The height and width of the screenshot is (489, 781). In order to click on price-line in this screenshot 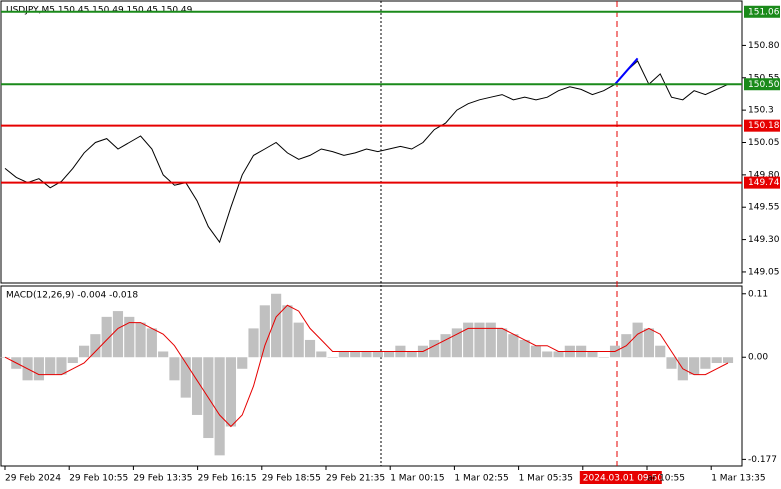, I will do `click(626, 71)`.